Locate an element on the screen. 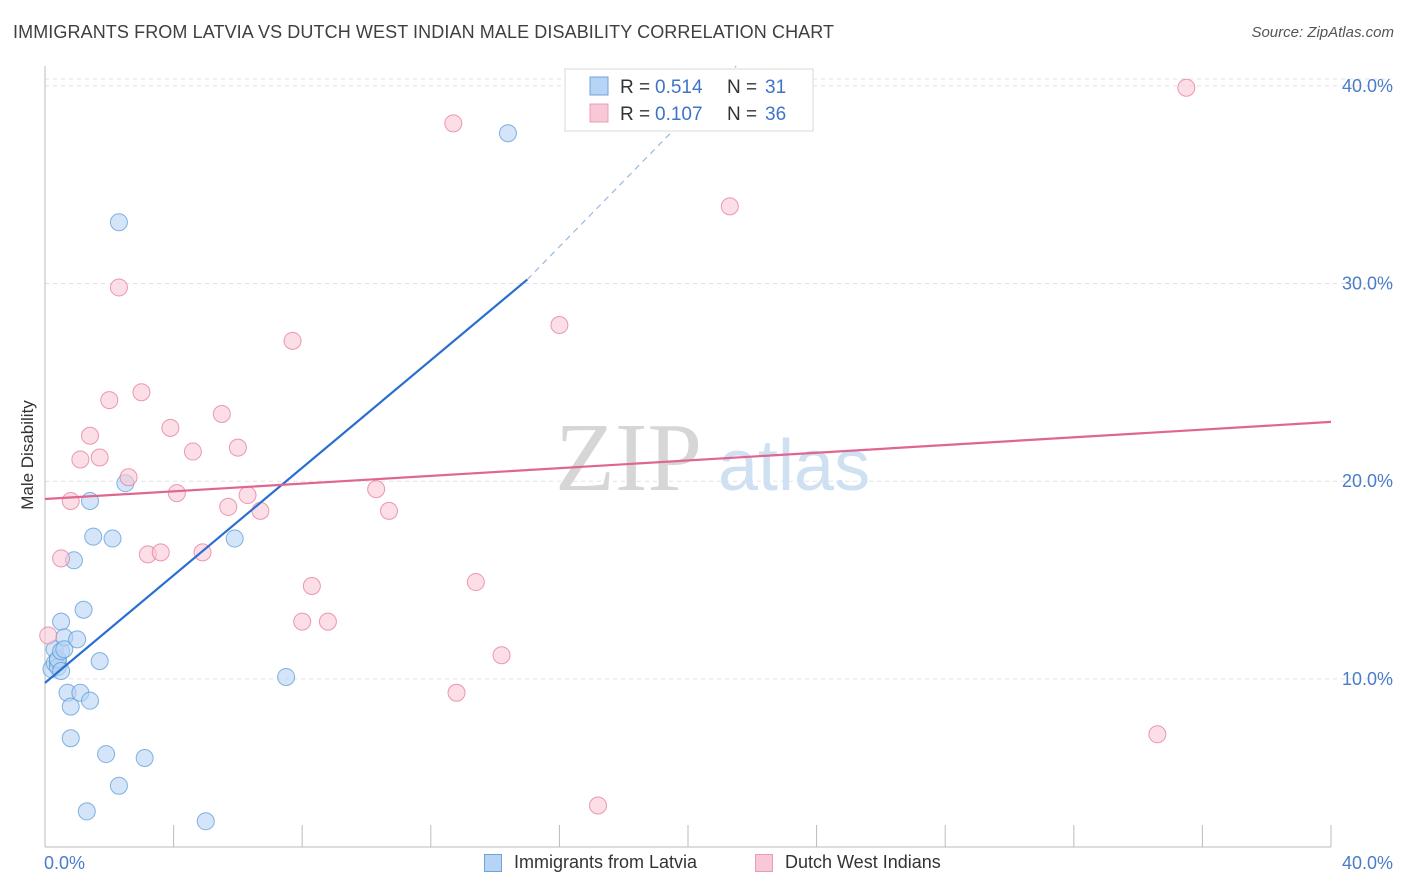 The width and height of the screenshot is (1406, 892). stats-r-value-dutch-west-indians: 0.107 is located at coordinates (679, 114).